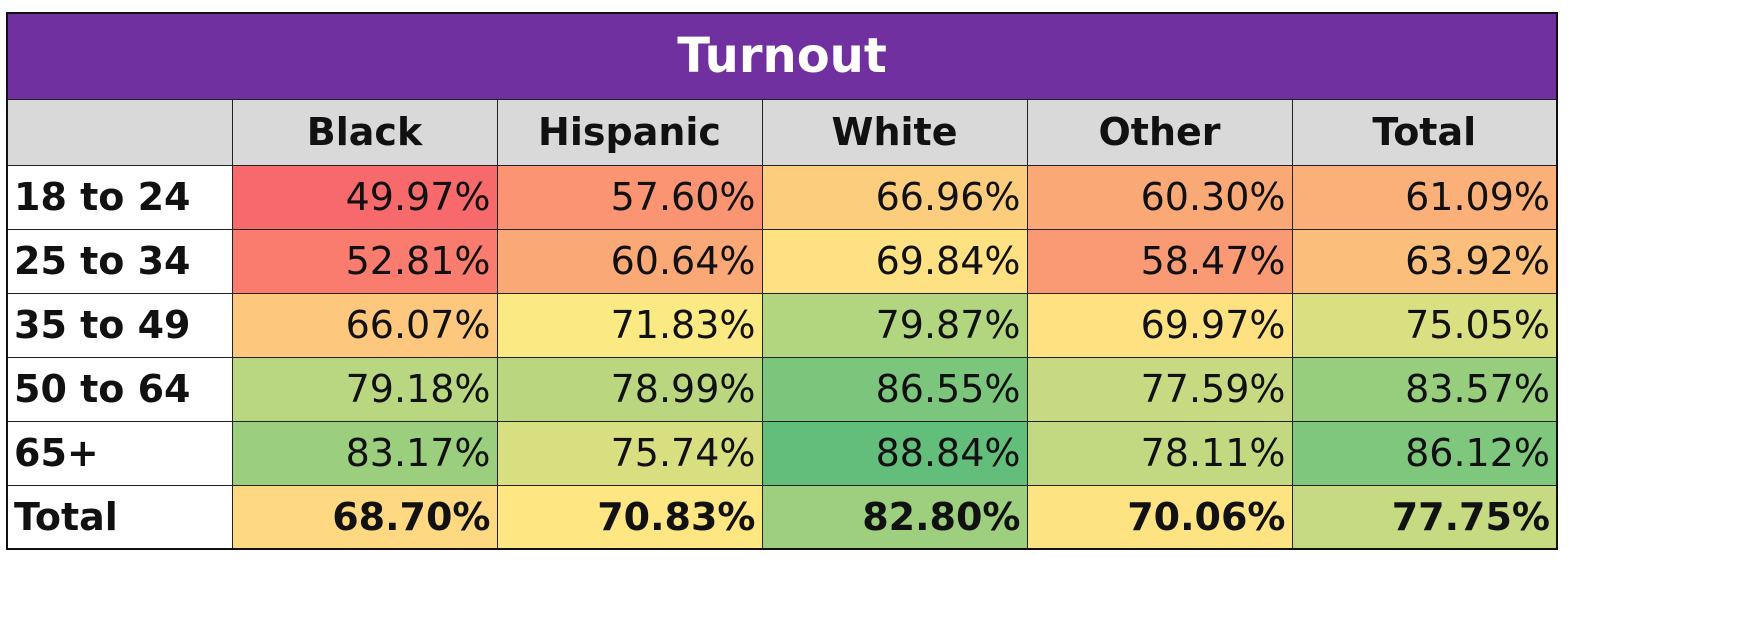 The height and width of the screenshot is (639, 1758). Describe the element at coordinates (119, 132) in the screenshot. I see `header-corner` at that location.